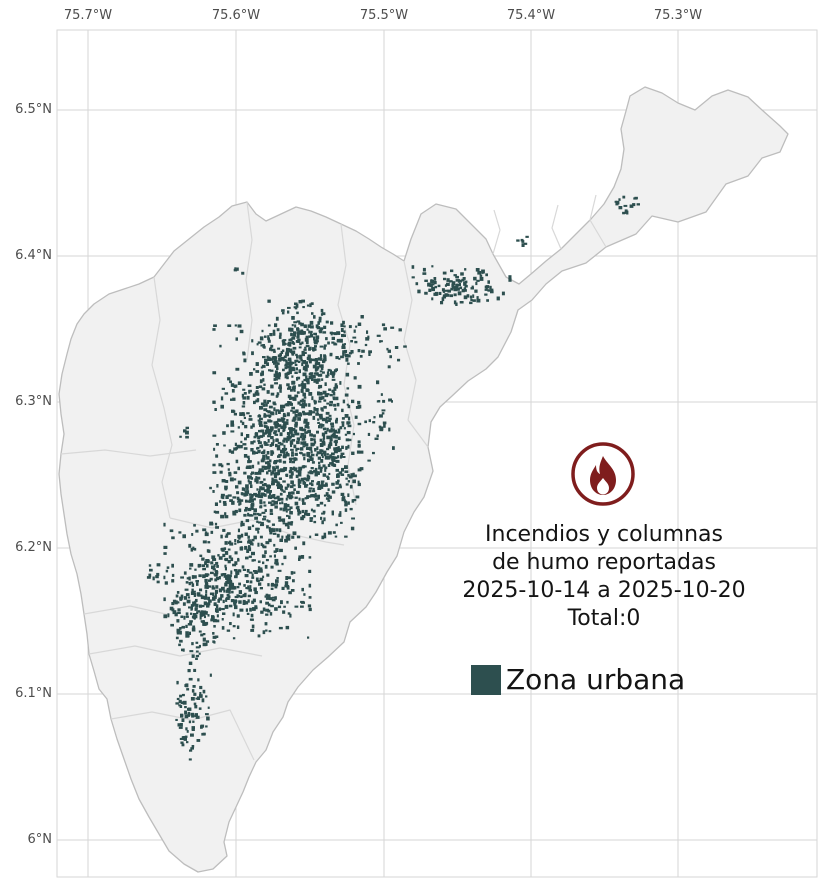 The image size is (818, 887). Describe the element at coordinates (33, 547) in the screenshot. I see `lat-tick-label: 6.2°N` at that location.